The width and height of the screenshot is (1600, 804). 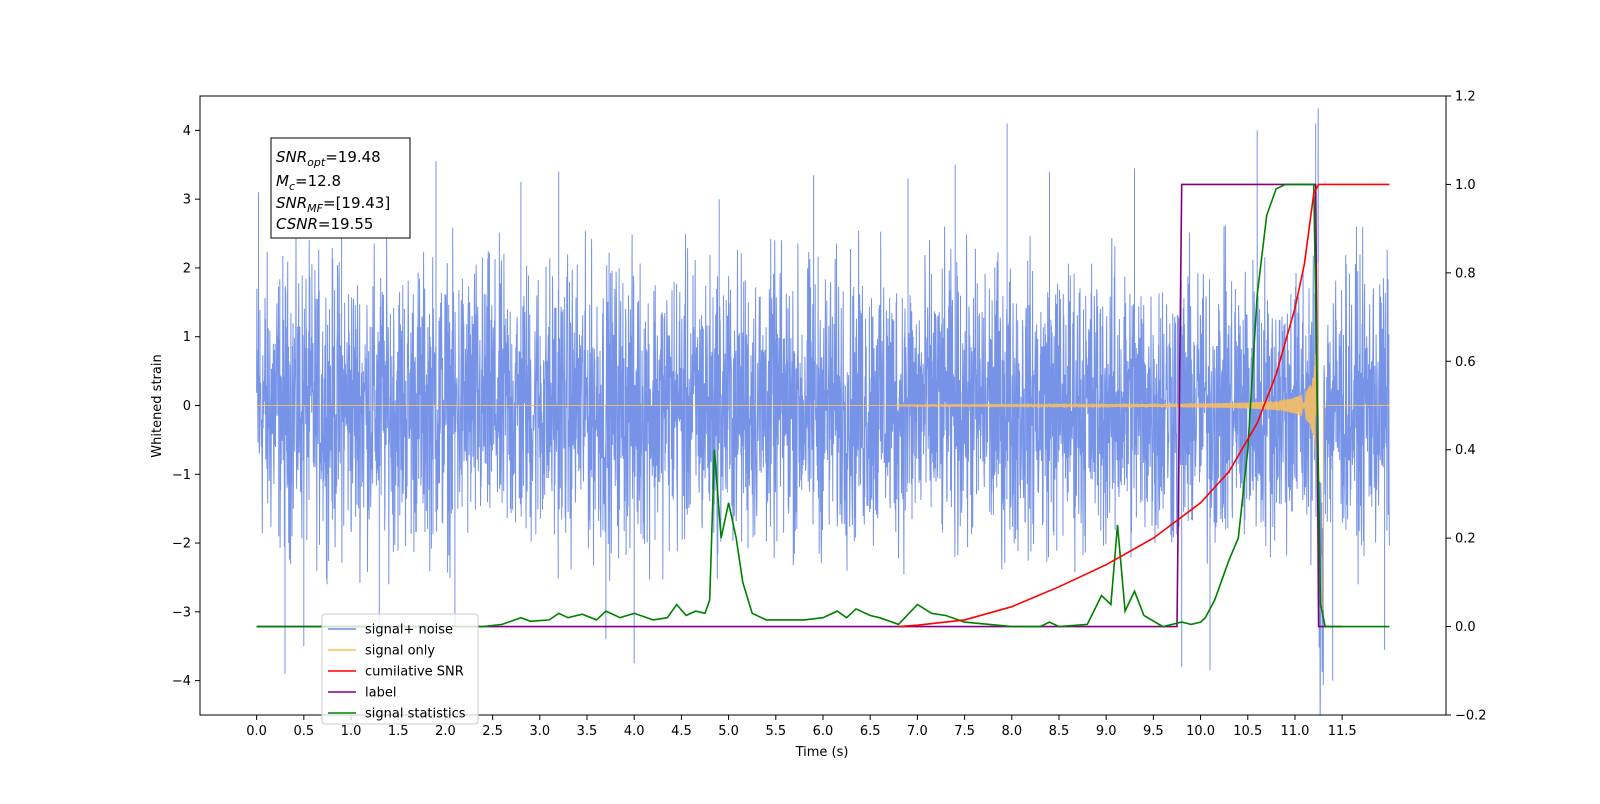 I want to click on legend-label: signal+ noise, so click(x=409, y=630).